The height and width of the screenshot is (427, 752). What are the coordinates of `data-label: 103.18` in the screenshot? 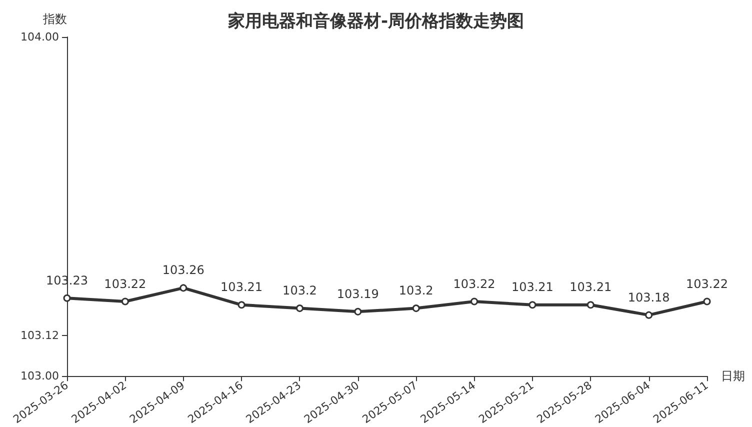 It's located at (649, 297).